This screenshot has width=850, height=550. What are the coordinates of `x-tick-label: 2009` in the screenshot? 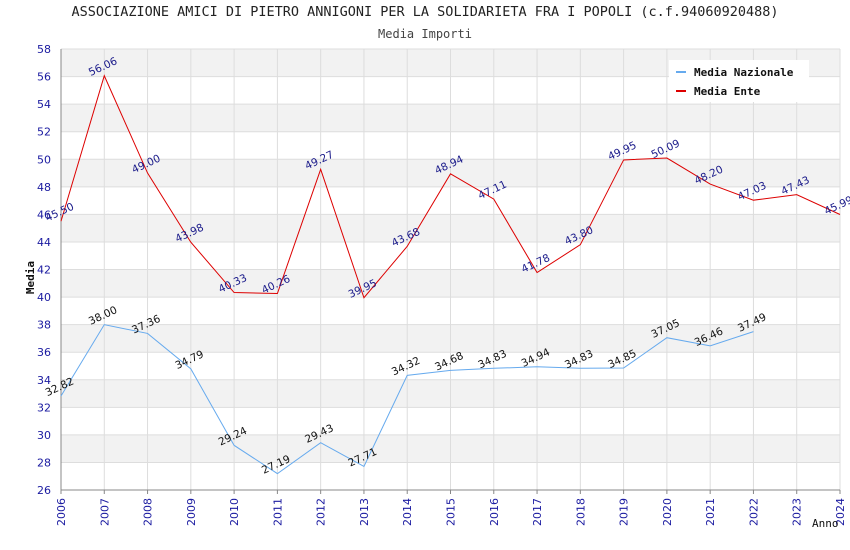 It's located at (191, 512).